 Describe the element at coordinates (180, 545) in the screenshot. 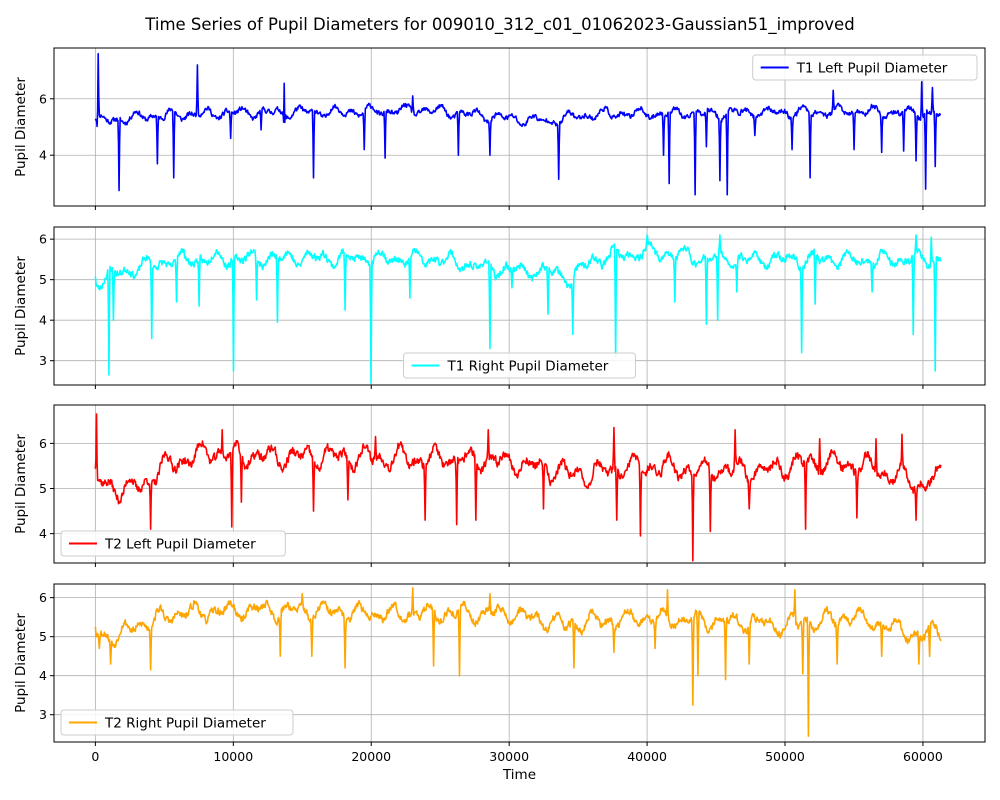

I see `legend-label: T2 Left Pupil Diameter` at that location.